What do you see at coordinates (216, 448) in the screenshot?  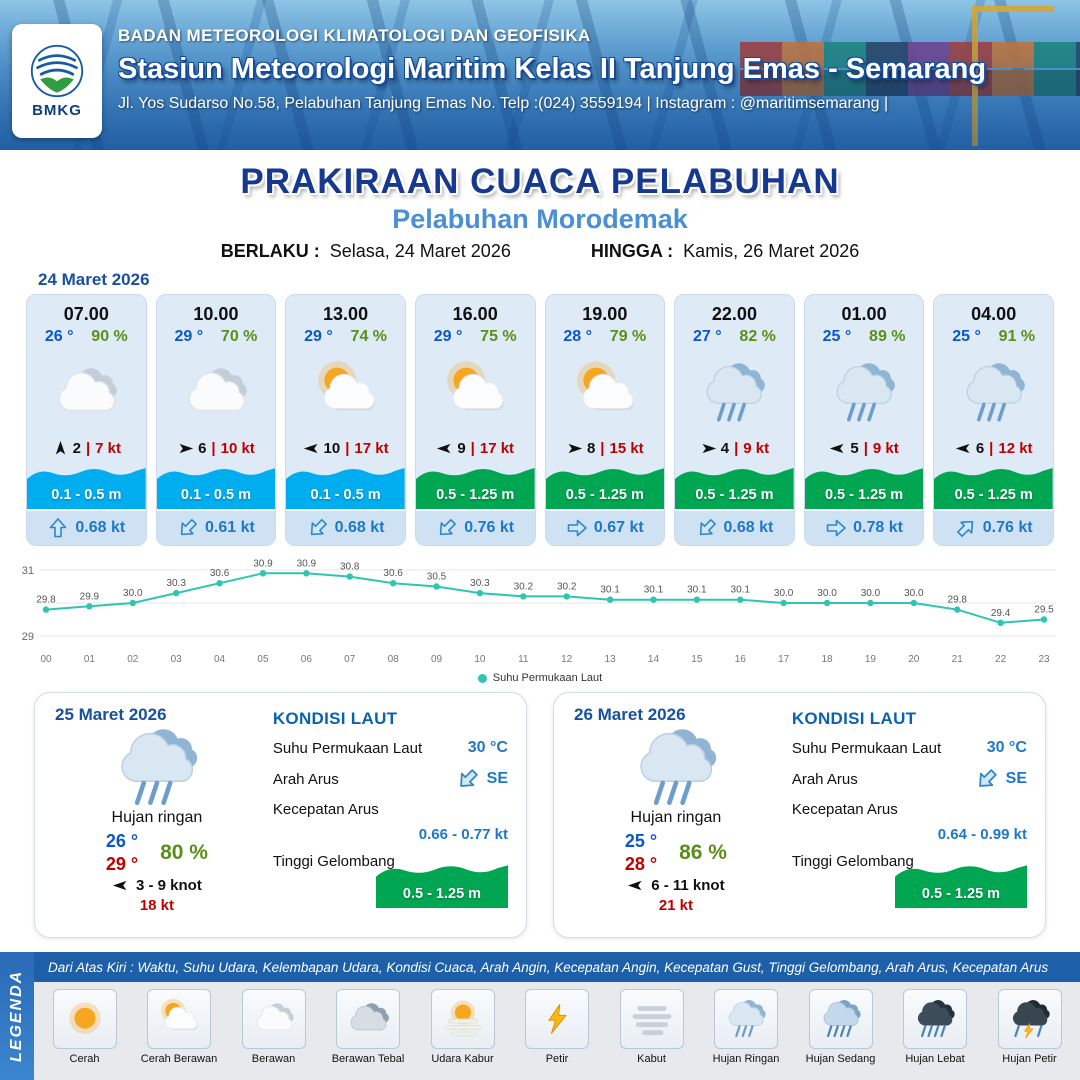 I see `wind-row: 6 | 10 kt` at bounding box center [216, 448].